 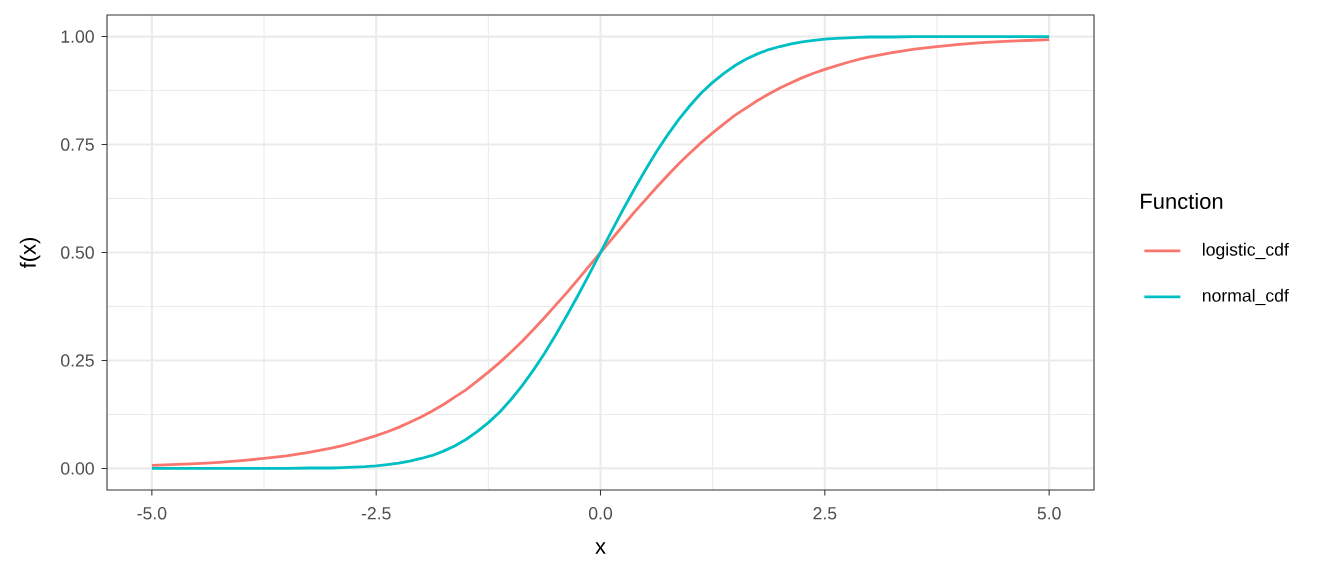 What do you see at coordinates (825, 513) in the screenshot?
I see `x-tick-label: 2.5` at bounding box center [825, 513].